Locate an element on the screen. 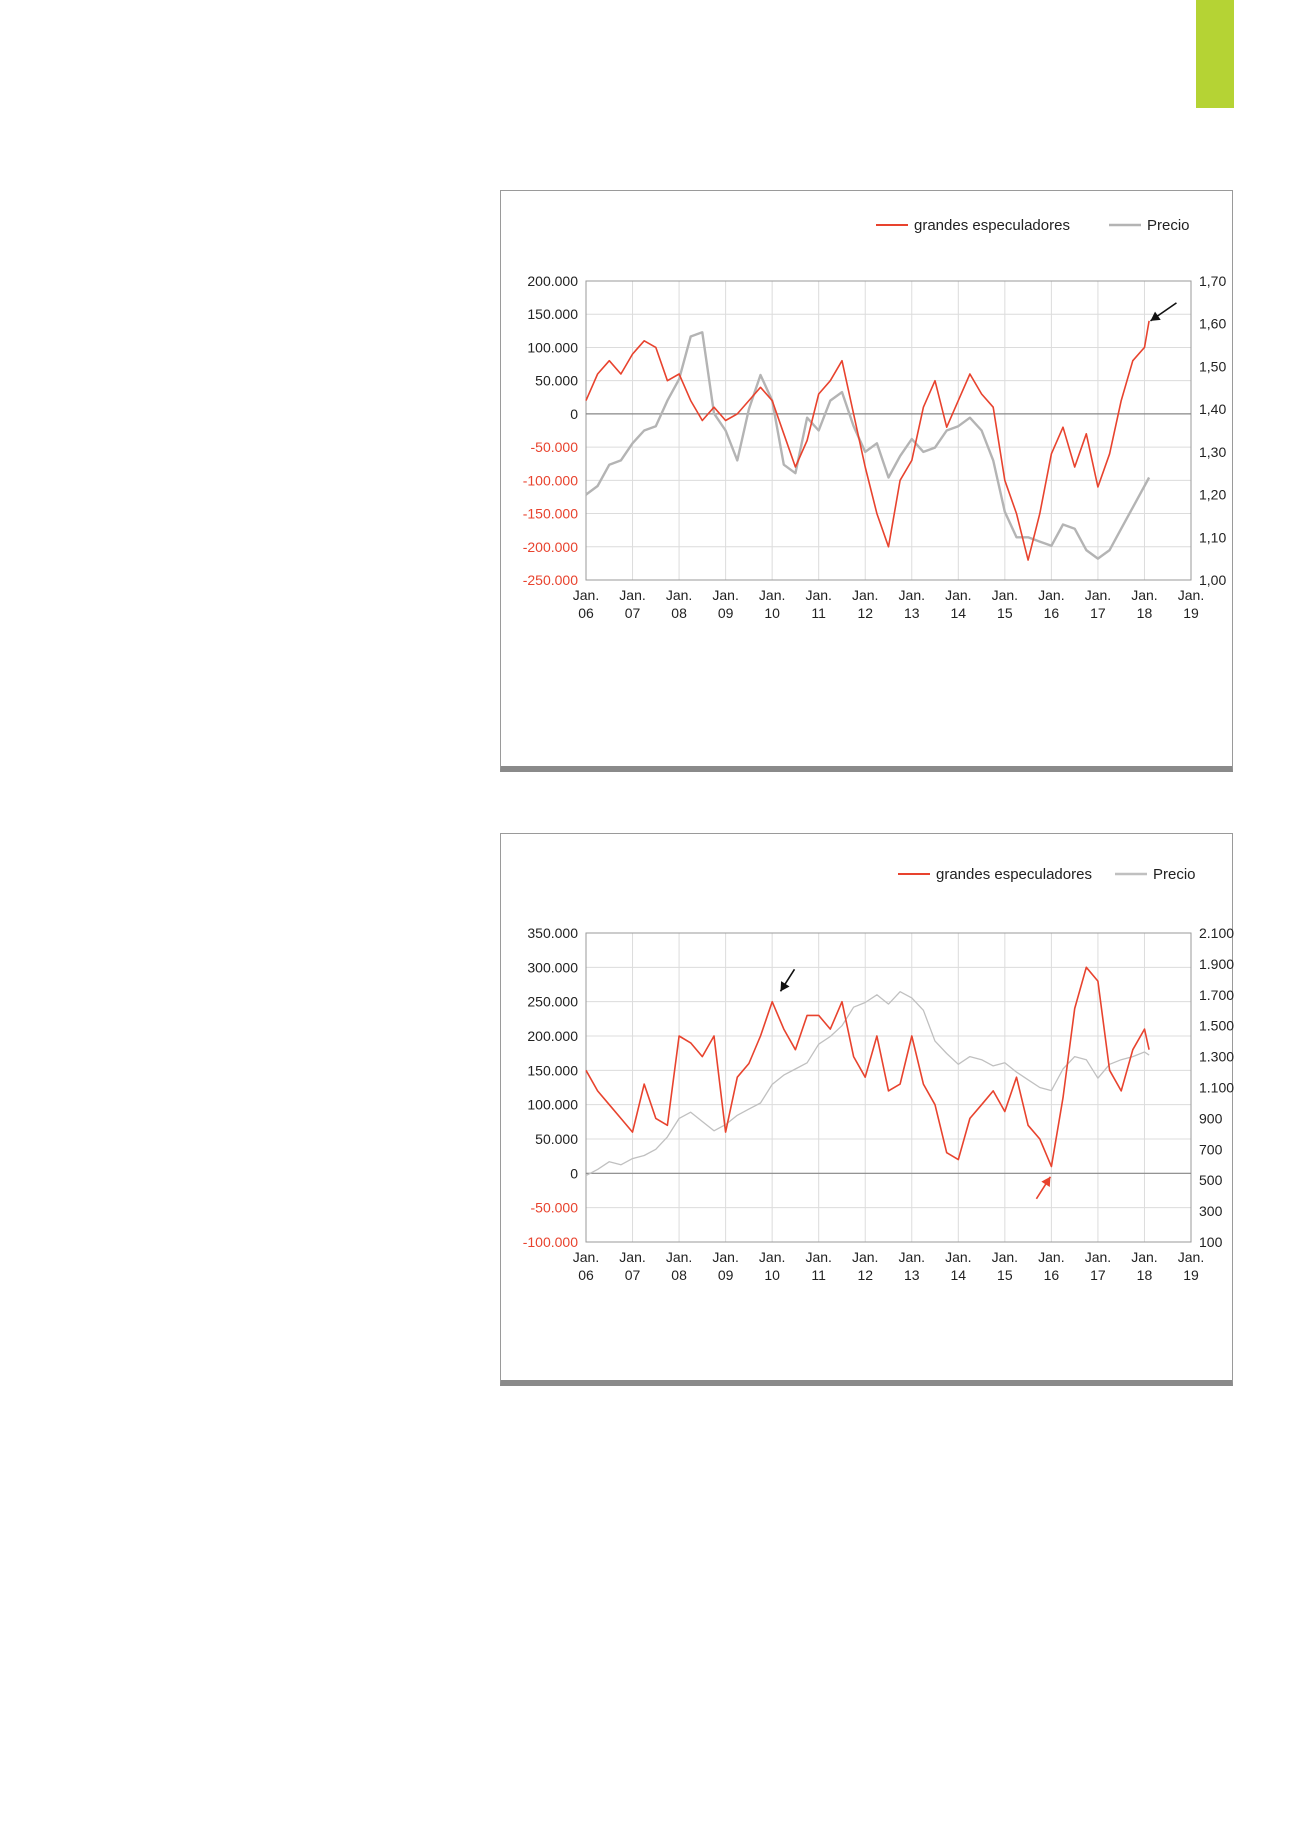  y-right-tick-label: 1,10 is located at coordinates (1212, 537).